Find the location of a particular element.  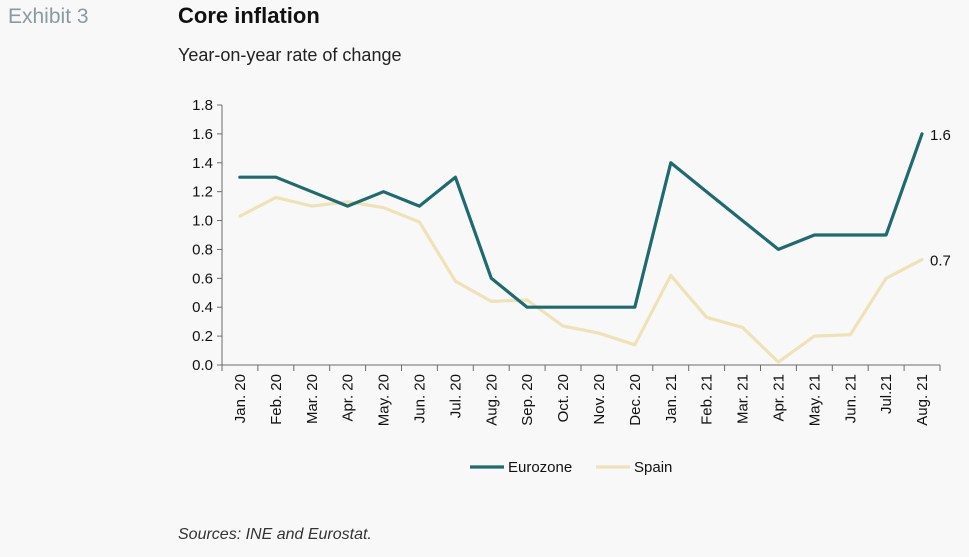

end-value-label-eurozone: 1.6 is located at coordinates (940, 135).